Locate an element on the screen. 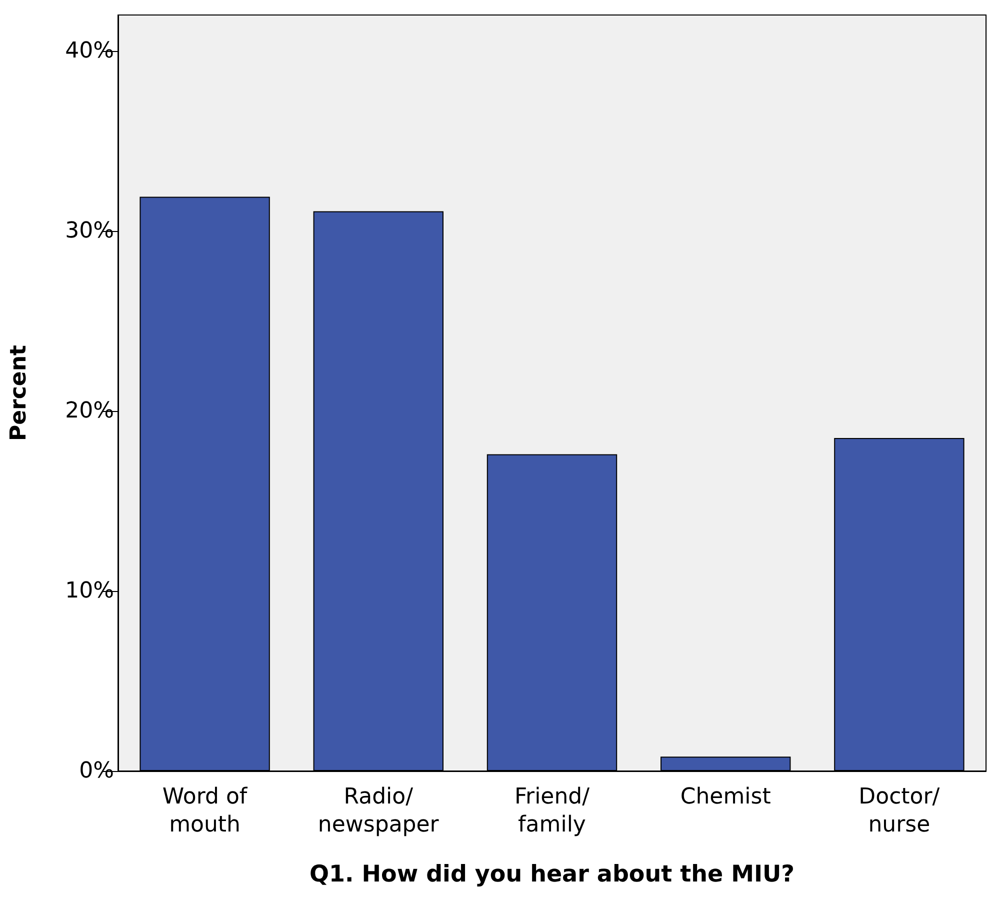 This screenshot has height=902, width=987. y-tick-label: 0% is located at coordinates (96, 771).